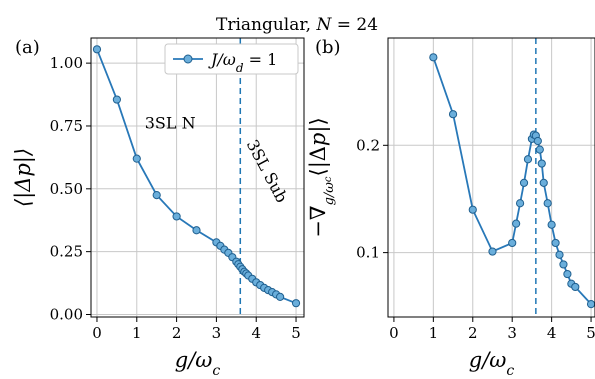 The height and width of the screenshot is (379, 595). Describe the element at coordinates (267, 171) in the screenshot. I see `annotation-label: 3SL Sub` at that location.